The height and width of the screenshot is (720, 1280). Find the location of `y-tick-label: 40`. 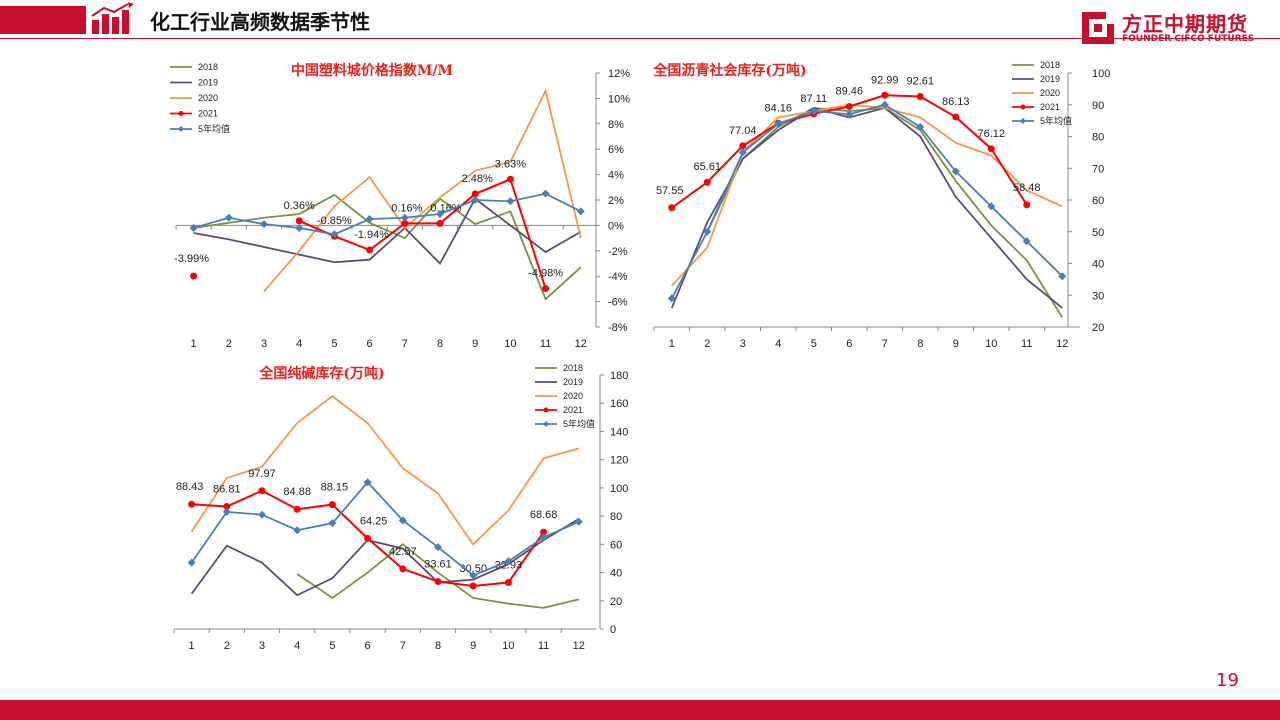

y-tick-label: 40 is located at coordinates (1098, 265).